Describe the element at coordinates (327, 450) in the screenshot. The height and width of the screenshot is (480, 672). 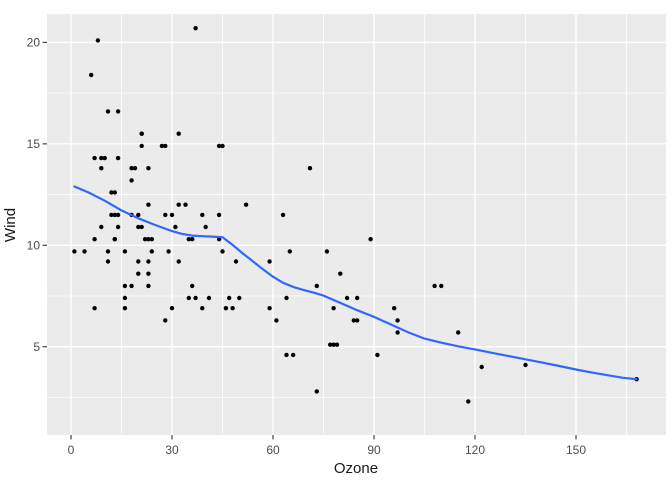
I see `x-axis-tick-labels: 0 30 60 90 120 150` at that location.